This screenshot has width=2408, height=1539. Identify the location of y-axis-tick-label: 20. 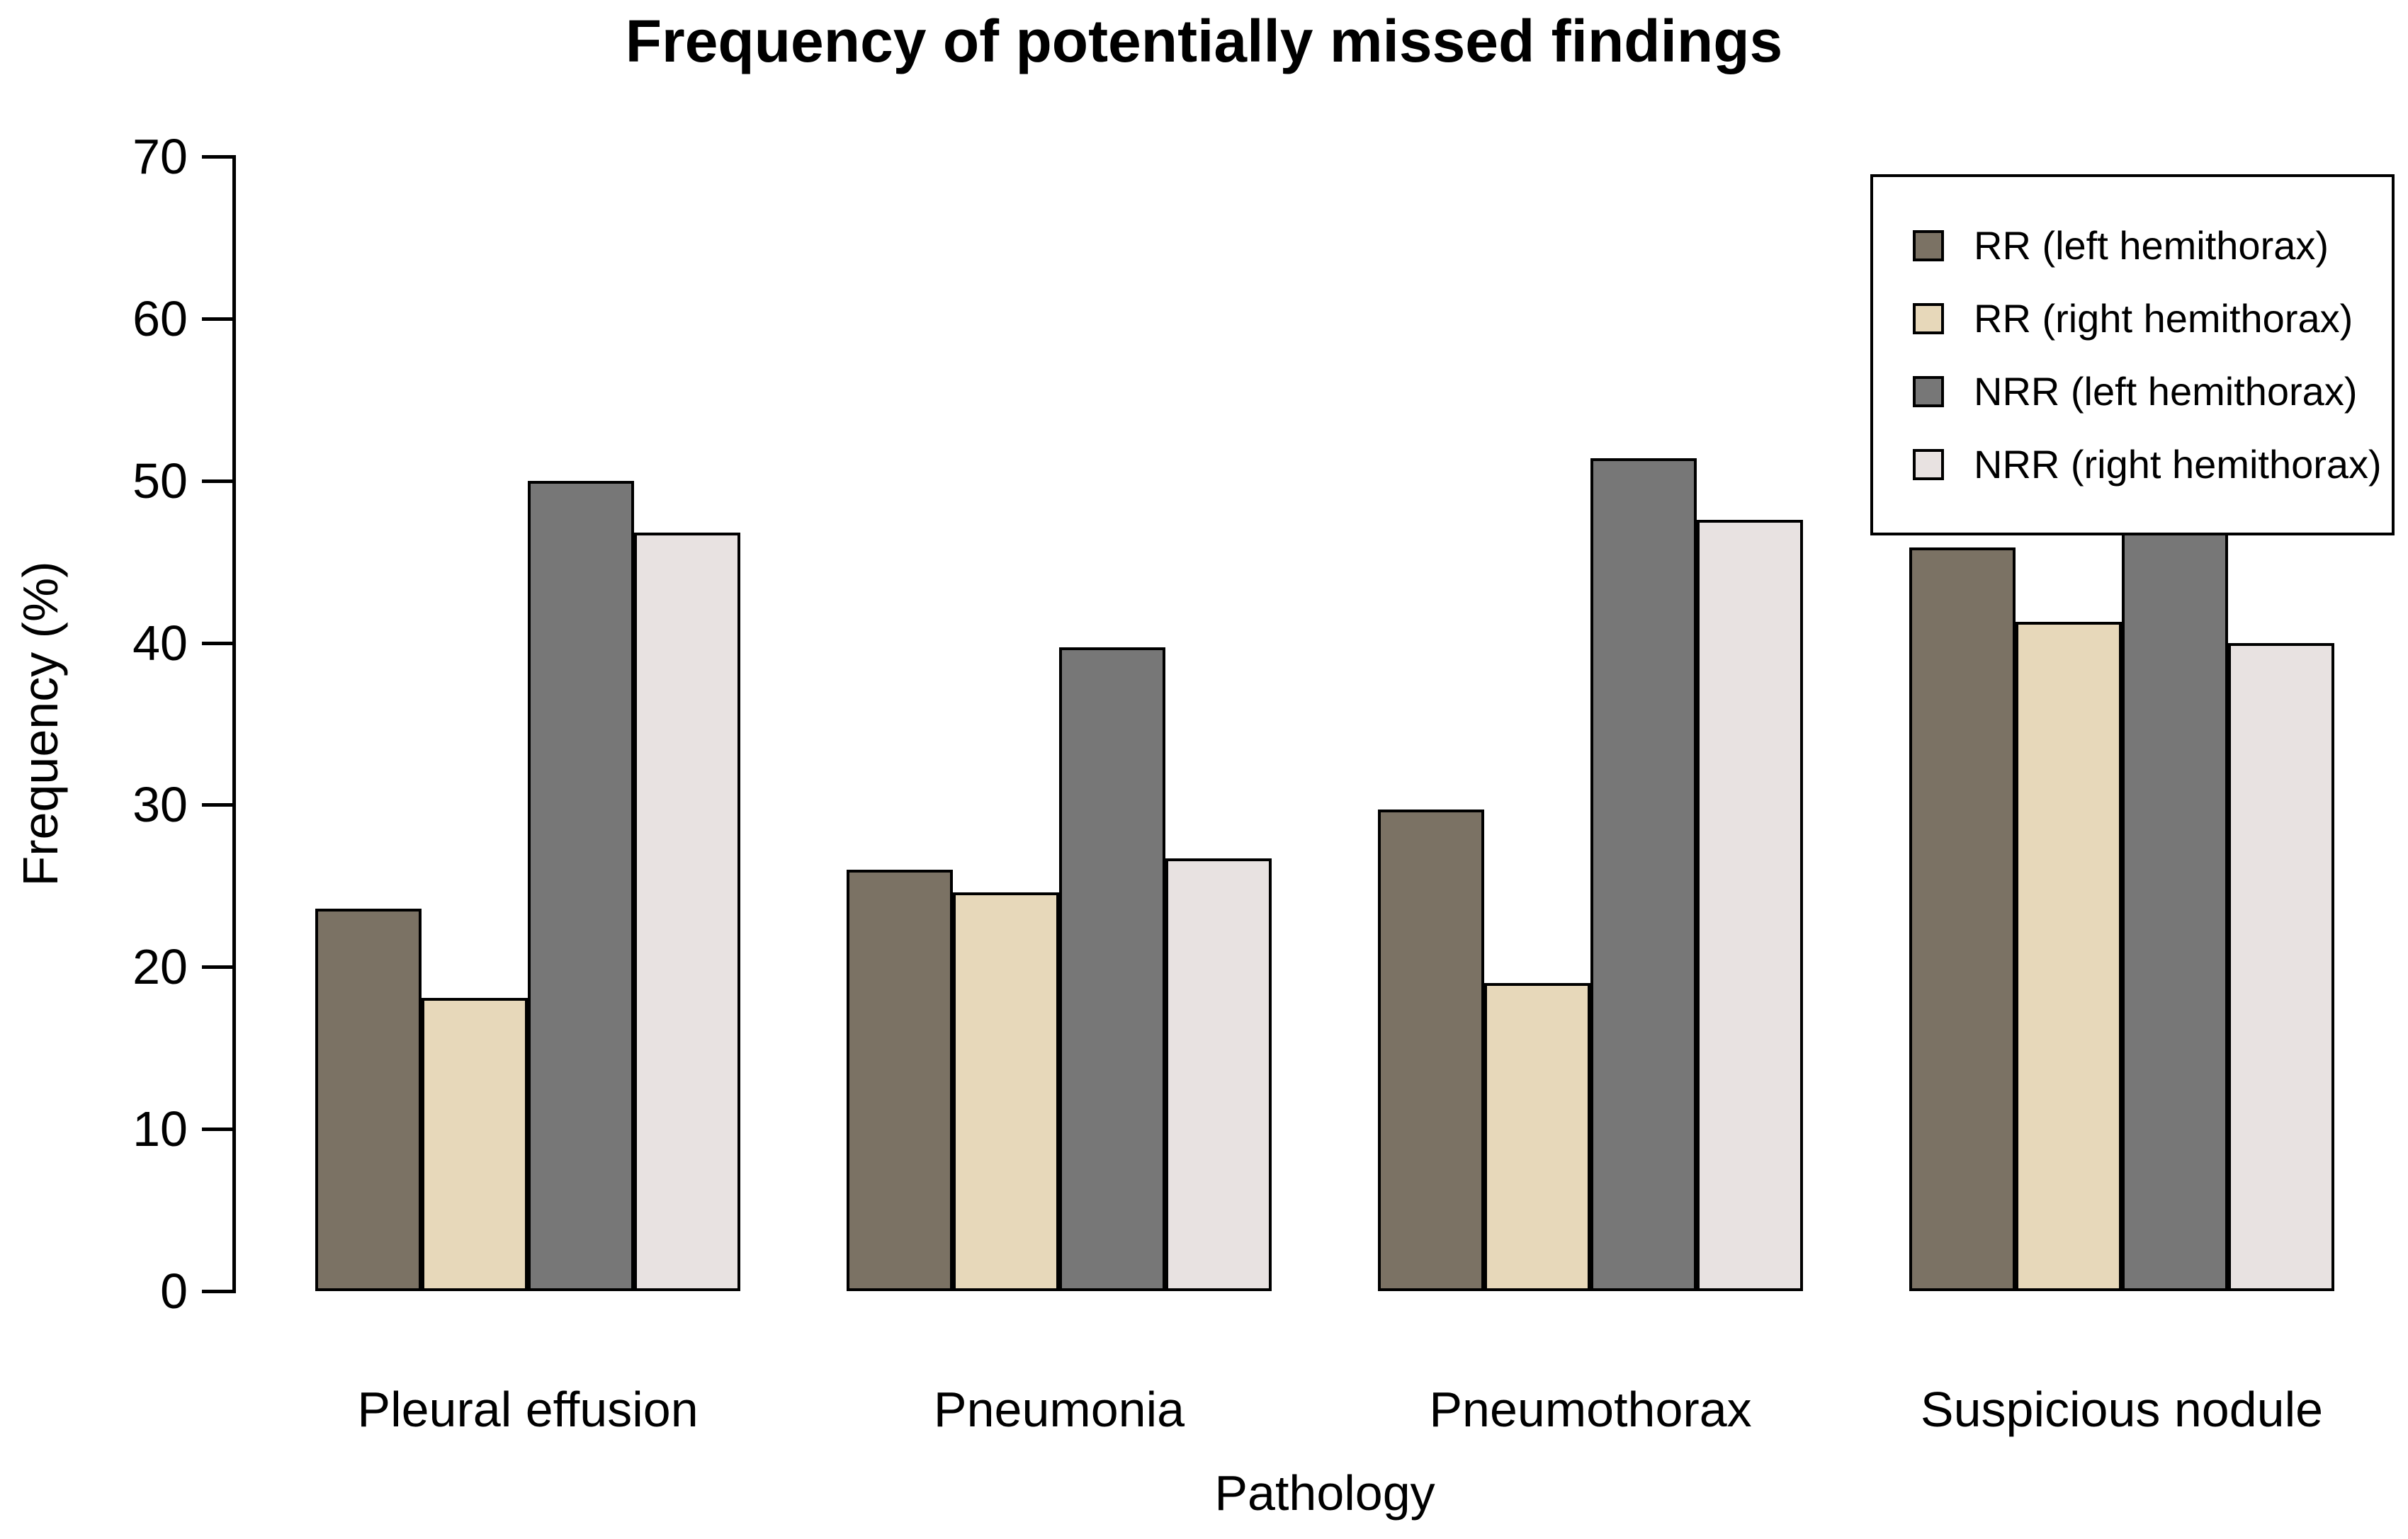
(160, 967).